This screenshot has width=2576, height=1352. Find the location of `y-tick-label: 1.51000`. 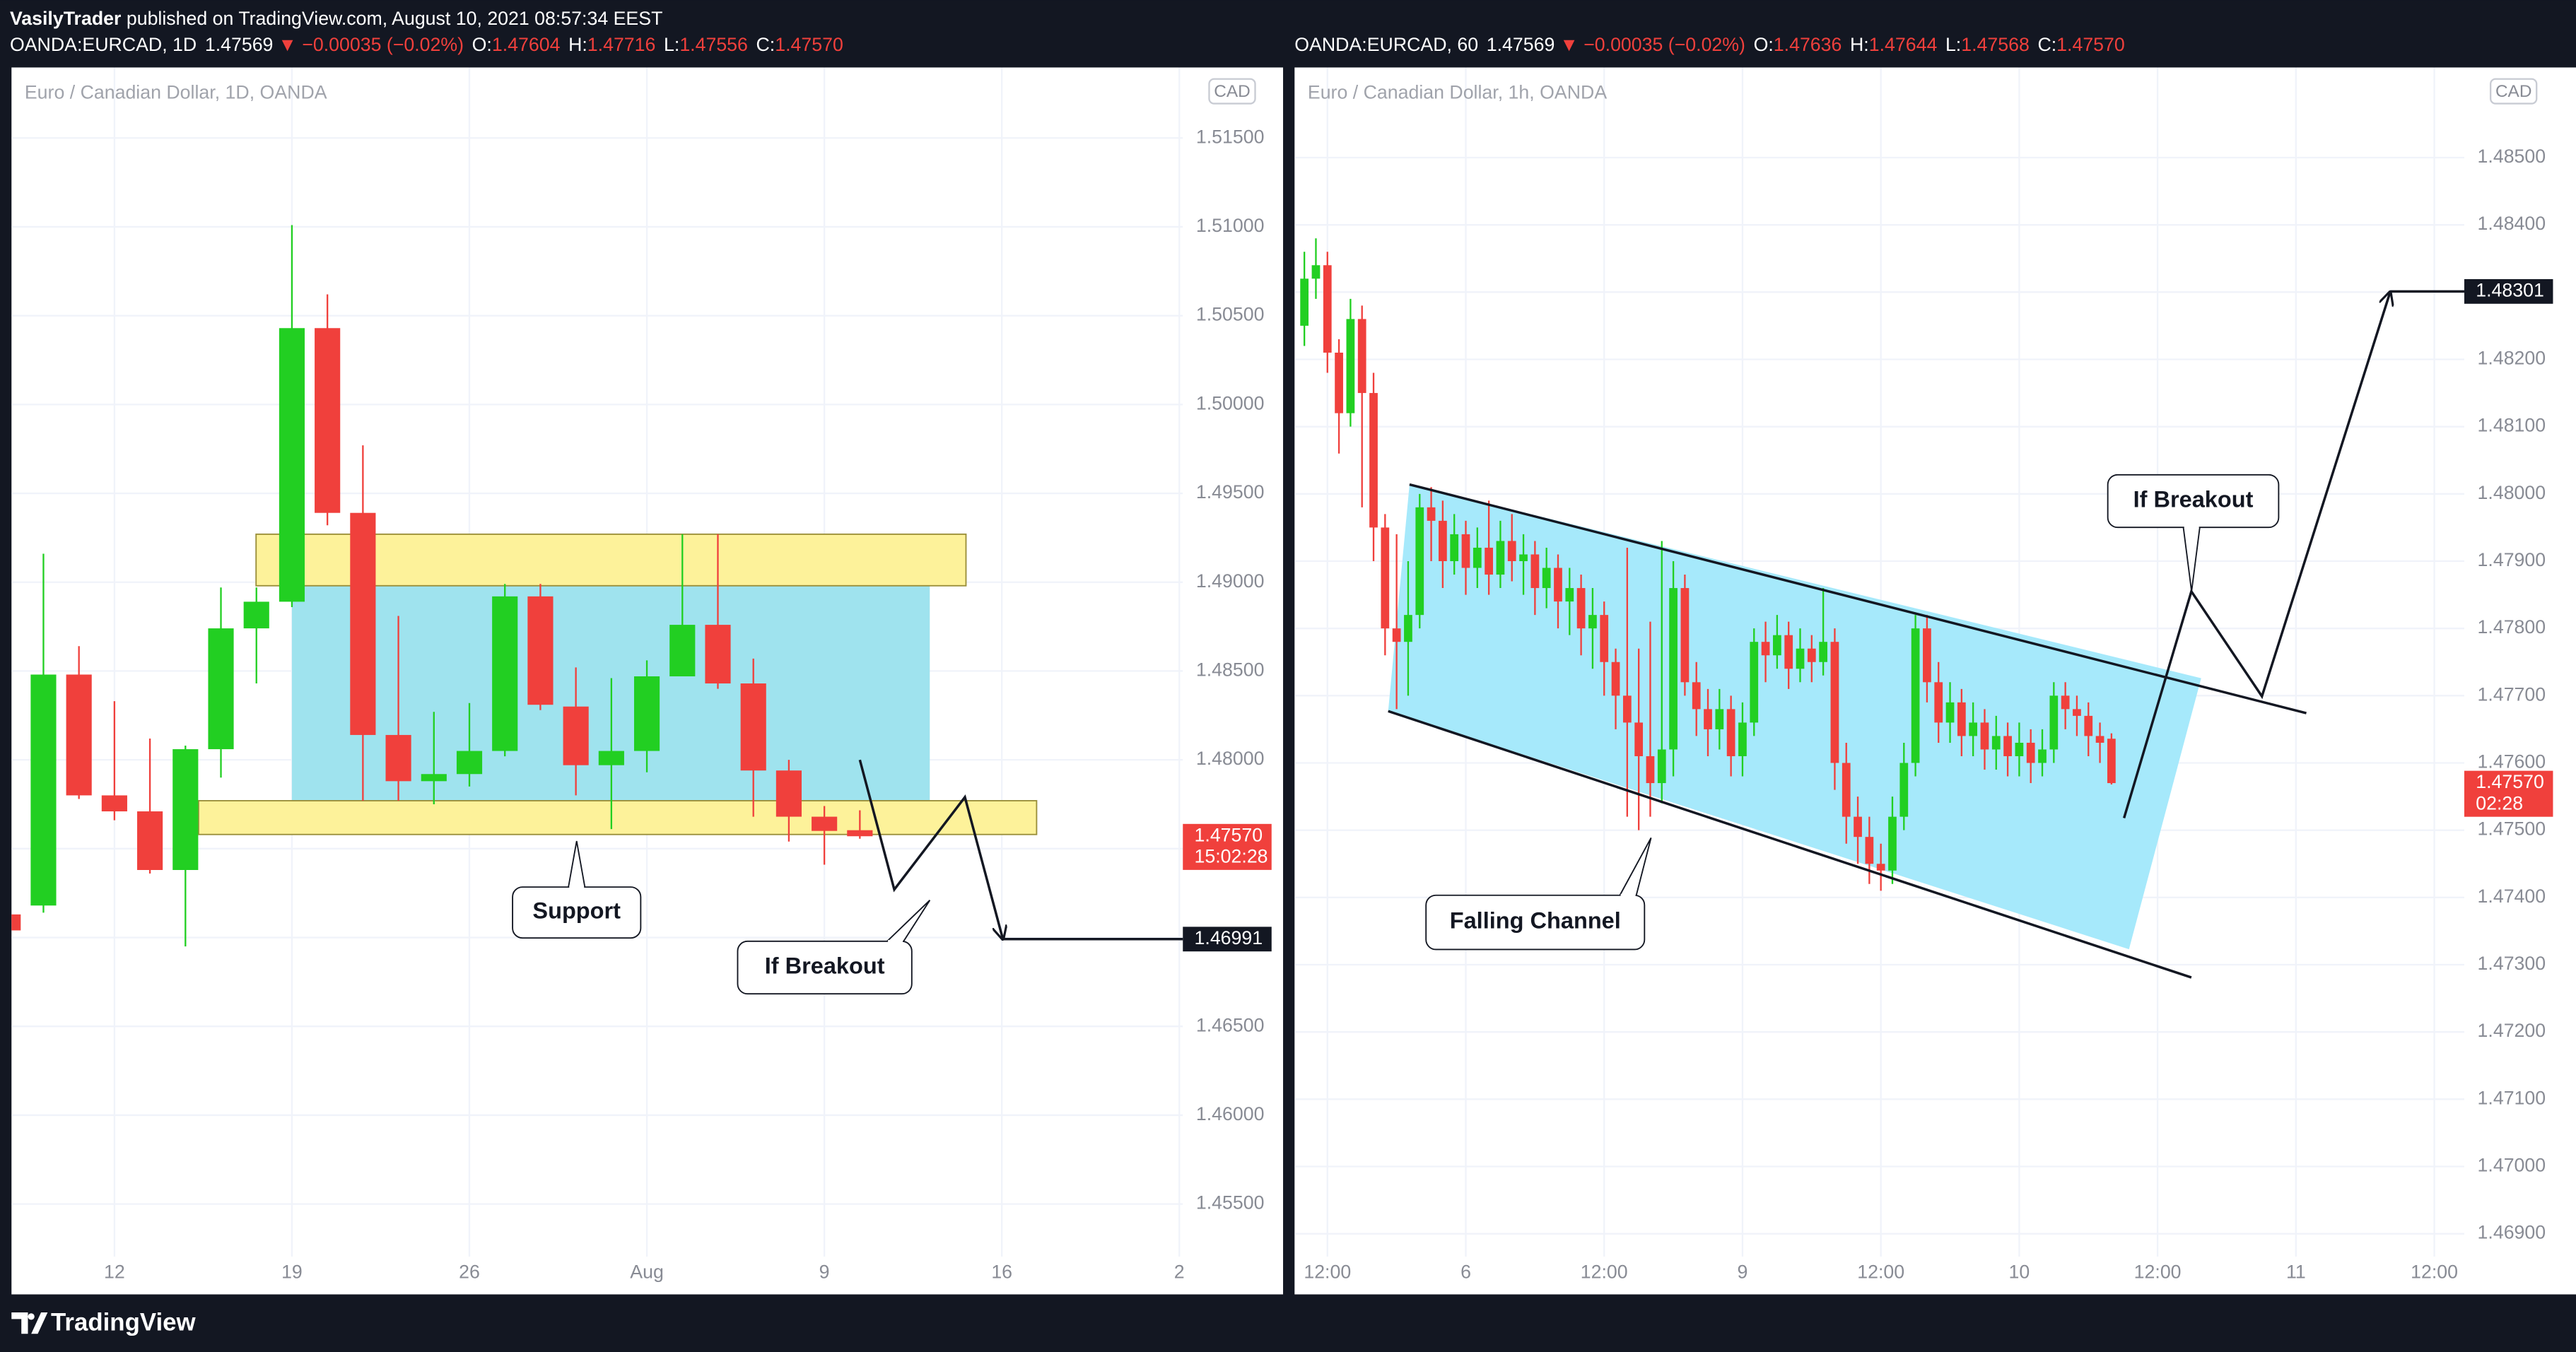

y-tick-label: 1.51000 is located at coordinates (1230, 225).